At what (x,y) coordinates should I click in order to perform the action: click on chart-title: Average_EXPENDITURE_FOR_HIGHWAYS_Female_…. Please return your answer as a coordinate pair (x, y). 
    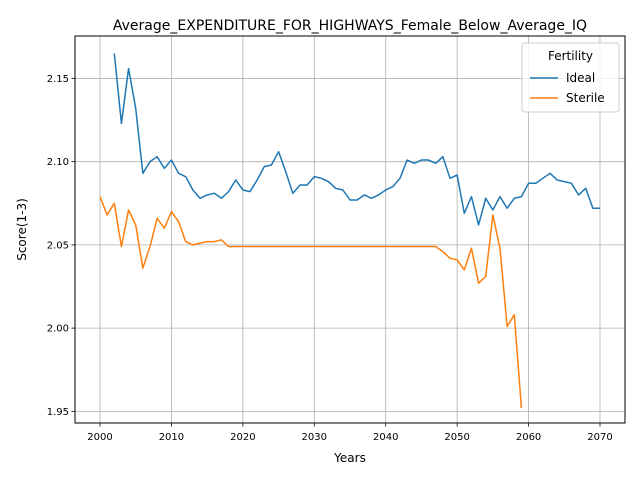
    Looking at the image, I should click on (350, 26).